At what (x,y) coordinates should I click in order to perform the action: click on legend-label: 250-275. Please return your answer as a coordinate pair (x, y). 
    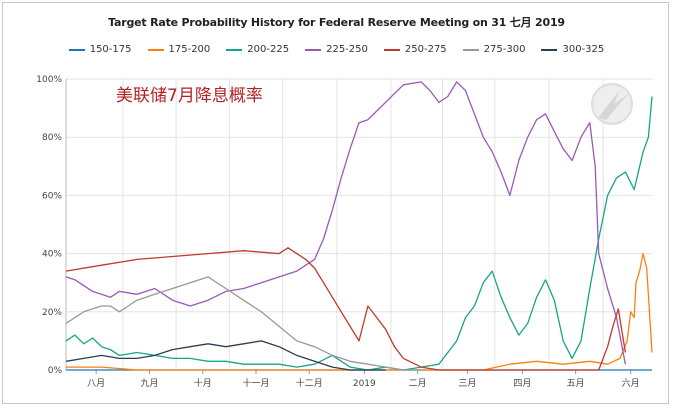
    Looking at the image, I should click on (425, 49).